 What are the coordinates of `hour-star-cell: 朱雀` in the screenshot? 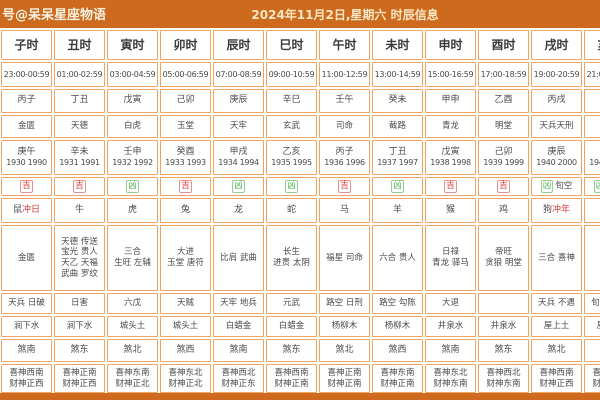 It's located at (592, 126).